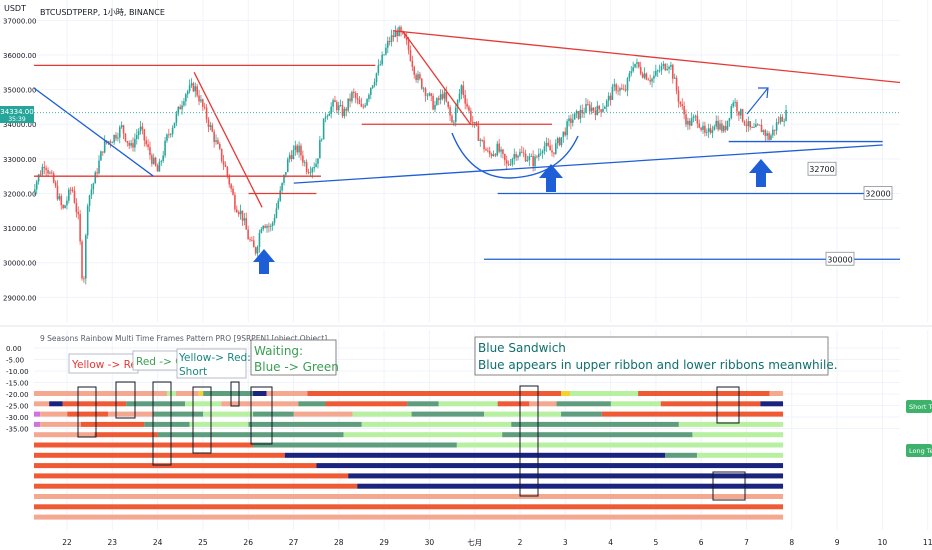 The width and height of the screenshot is (932, 550). I want to click on time-tick-label: 9, so click(837, 542).